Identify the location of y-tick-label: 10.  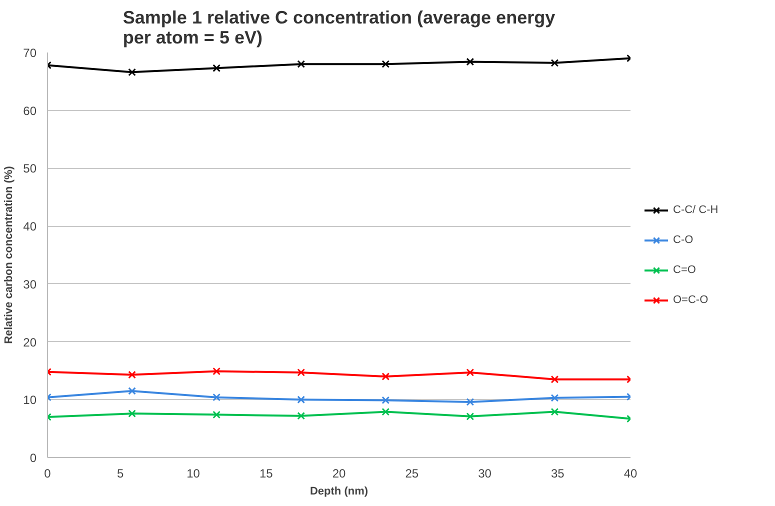
(30, 400).